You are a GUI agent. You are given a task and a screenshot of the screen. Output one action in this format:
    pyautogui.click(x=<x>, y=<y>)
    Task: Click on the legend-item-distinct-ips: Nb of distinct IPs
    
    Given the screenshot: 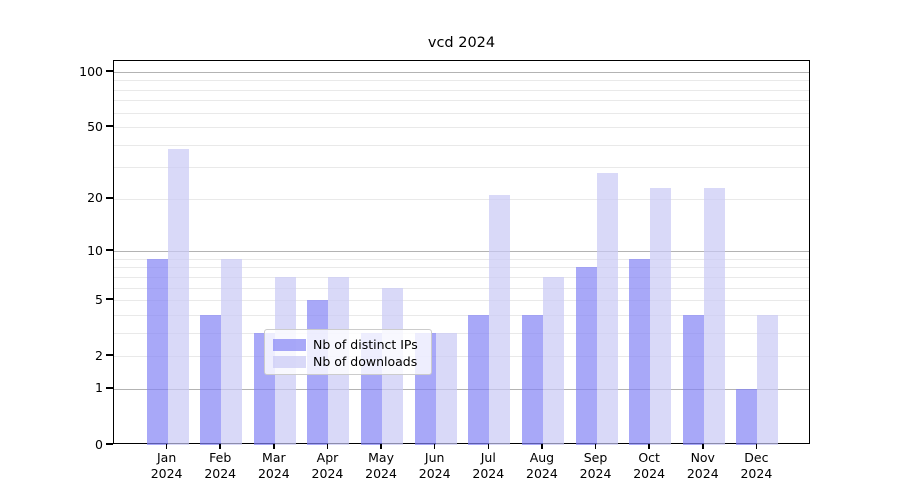 What is the action you would take?
    pyautogui.click(x=352, y=344)
    